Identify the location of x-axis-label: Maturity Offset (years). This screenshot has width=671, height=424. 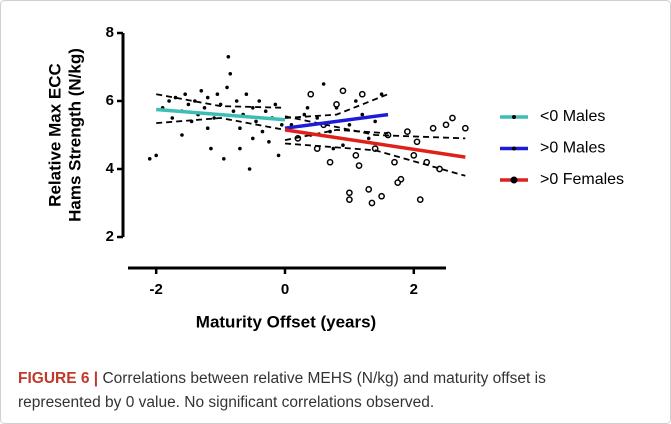
(286, 321).